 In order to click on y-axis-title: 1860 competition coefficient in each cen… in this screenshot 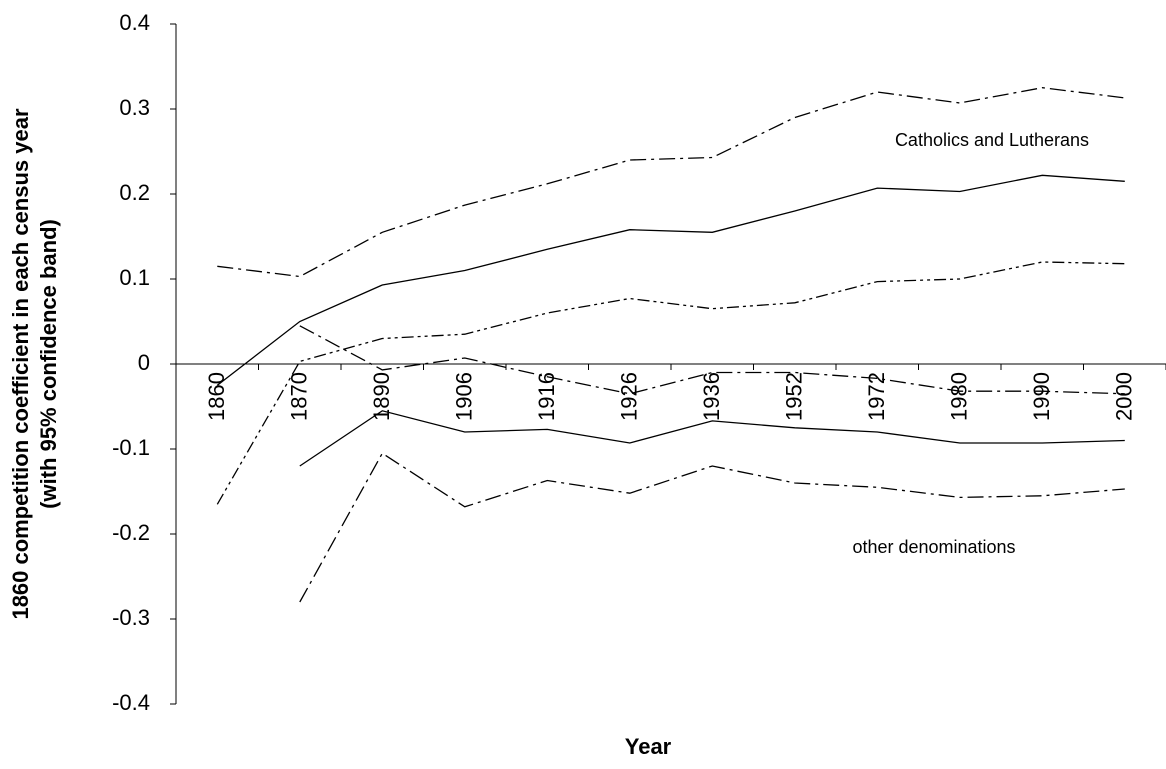, I will do `click(20, 364)`.